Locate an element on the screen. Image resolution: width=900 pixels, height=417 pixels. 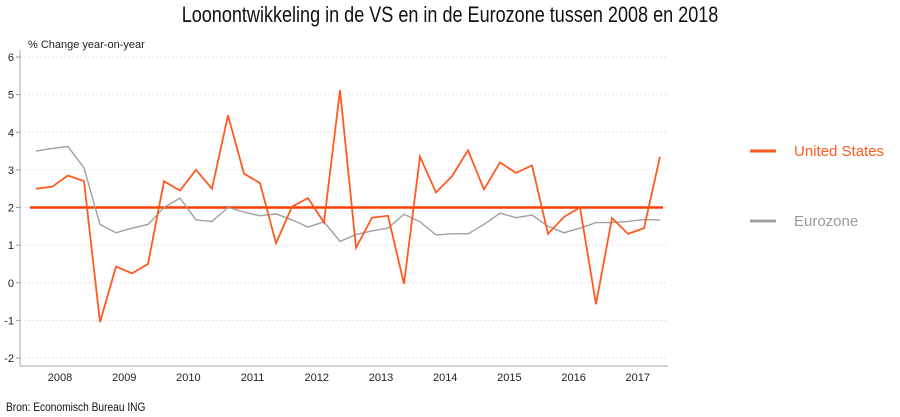
y-tick-label: 0 is located at coordinates (11, 284).